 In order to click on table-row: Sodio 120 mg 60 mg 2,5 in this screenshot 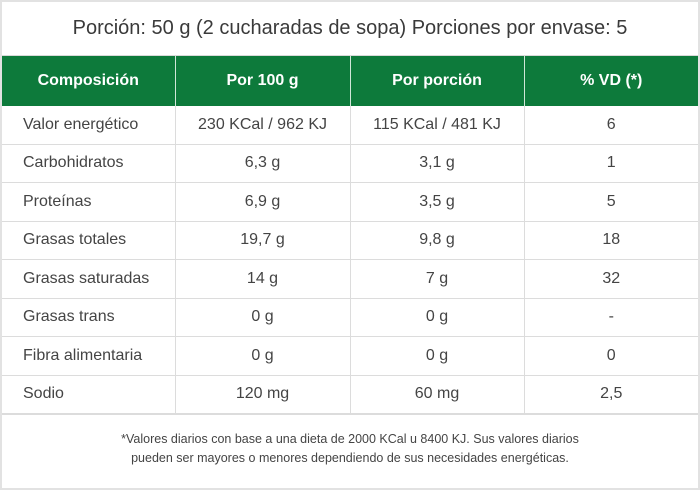, I will do `click(350, 395)`.